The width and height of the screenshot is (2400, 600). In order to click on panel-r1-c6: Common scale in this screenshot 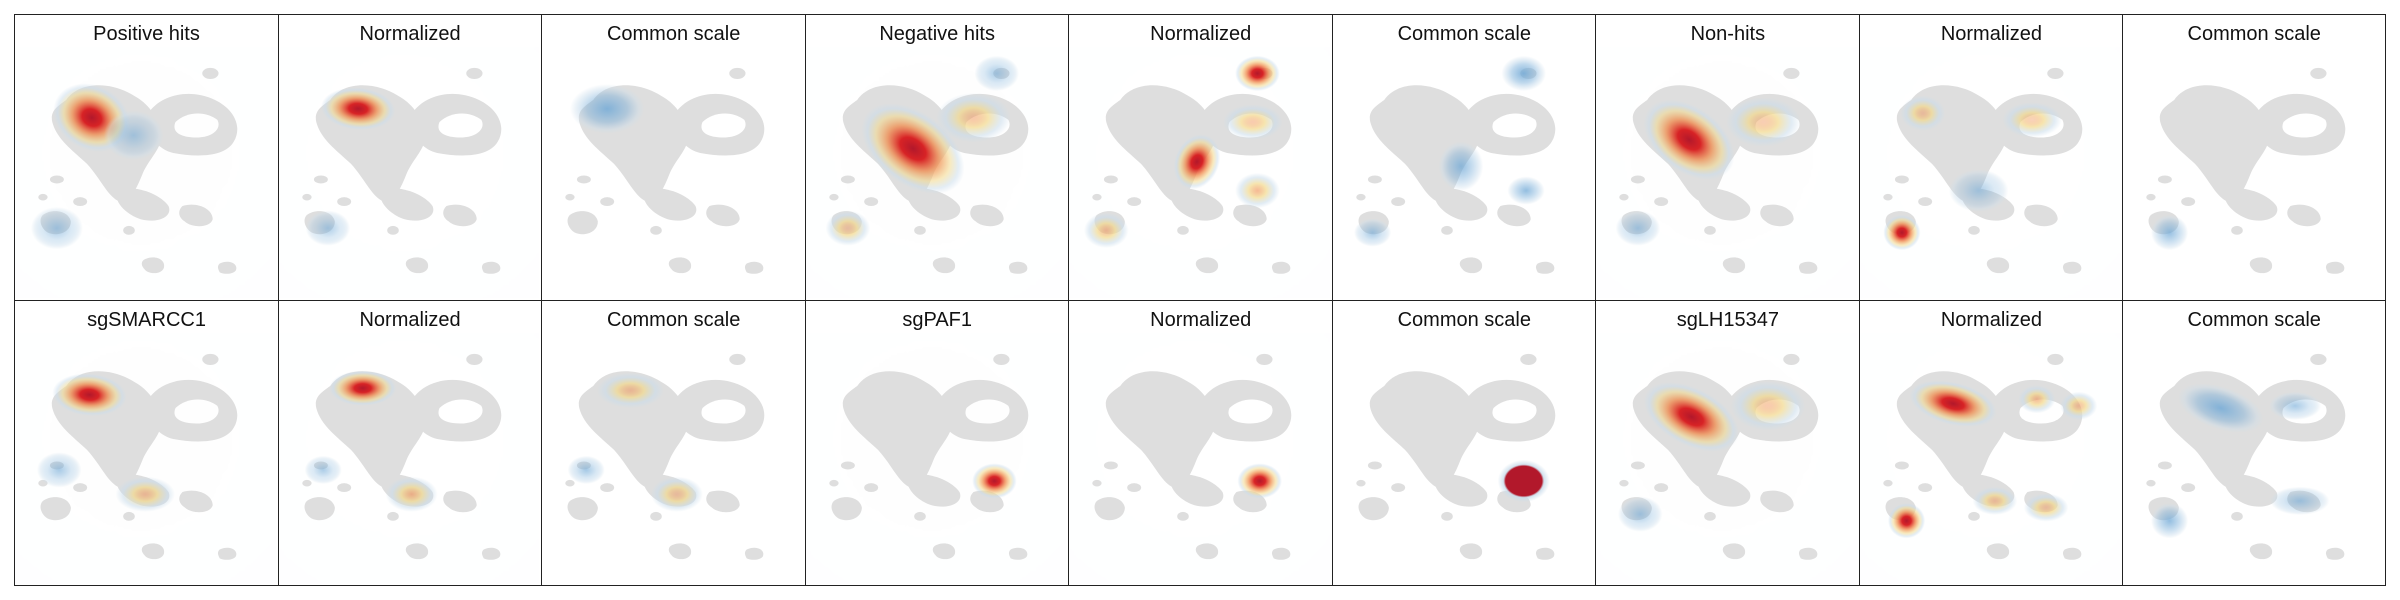, I will do `click(1464, 158)`.